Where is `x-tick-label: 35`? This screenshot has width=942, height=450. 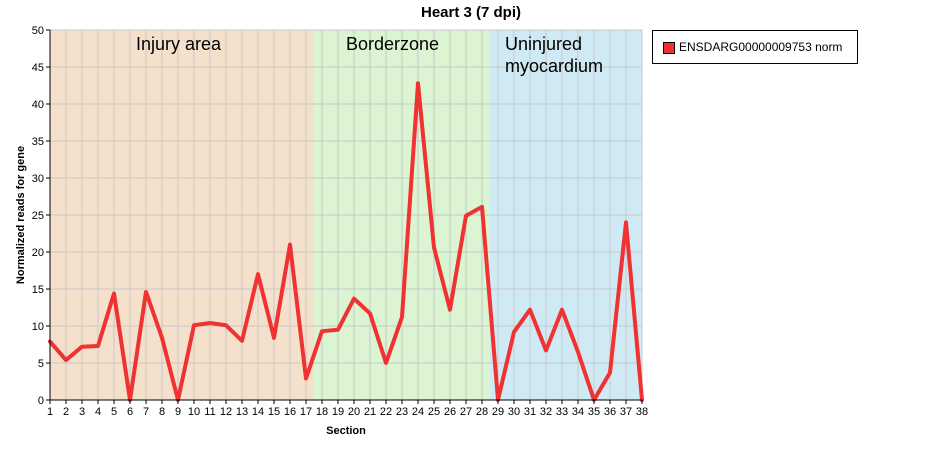 x-tick-label: 35 is located at coordinates (594, 412).